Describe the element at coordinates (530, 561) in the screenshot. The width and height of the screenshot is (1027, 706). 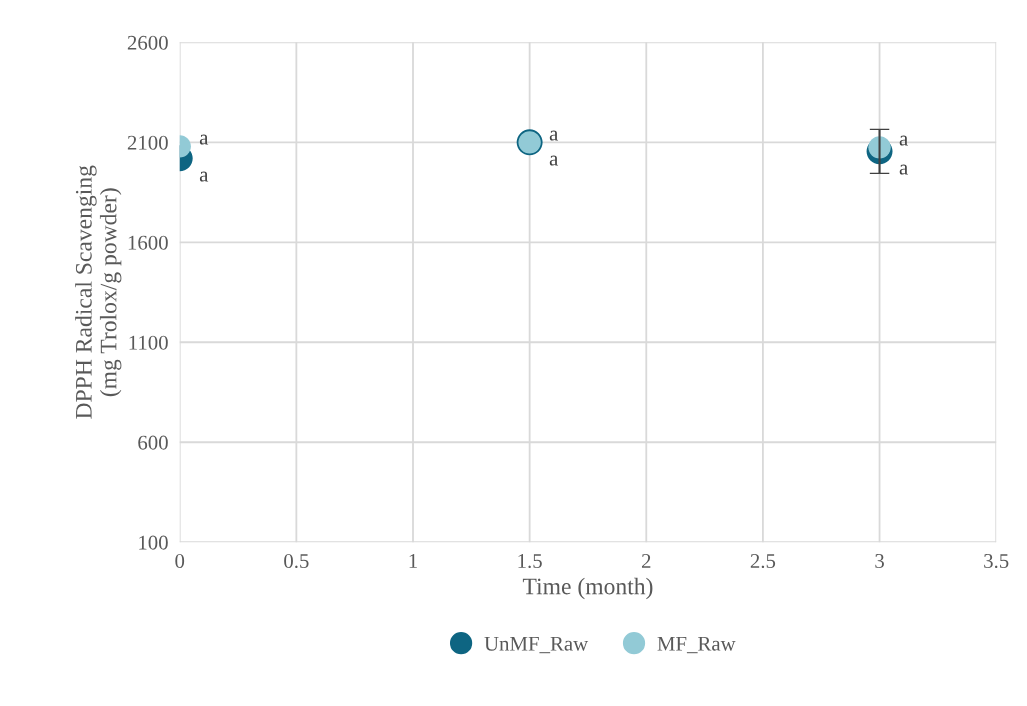
I see `x-tick-label: 1.5` at that location.